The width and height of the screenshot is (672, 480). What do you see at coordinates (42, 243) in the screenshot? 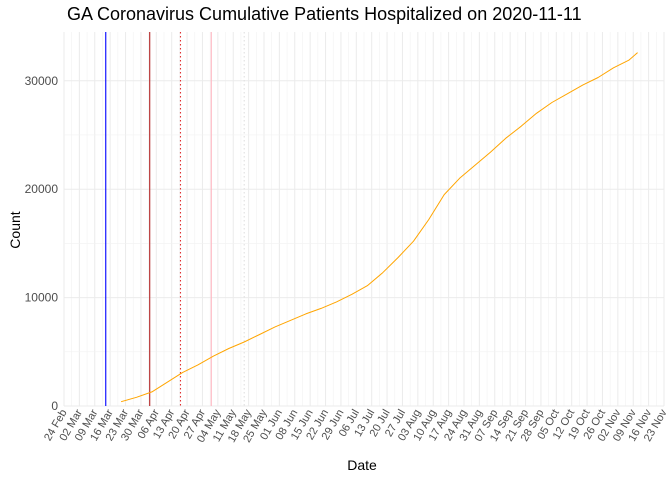
I see `y-axis-ticks: 0 10000 20000 30000` at bounding box center [42, 243].